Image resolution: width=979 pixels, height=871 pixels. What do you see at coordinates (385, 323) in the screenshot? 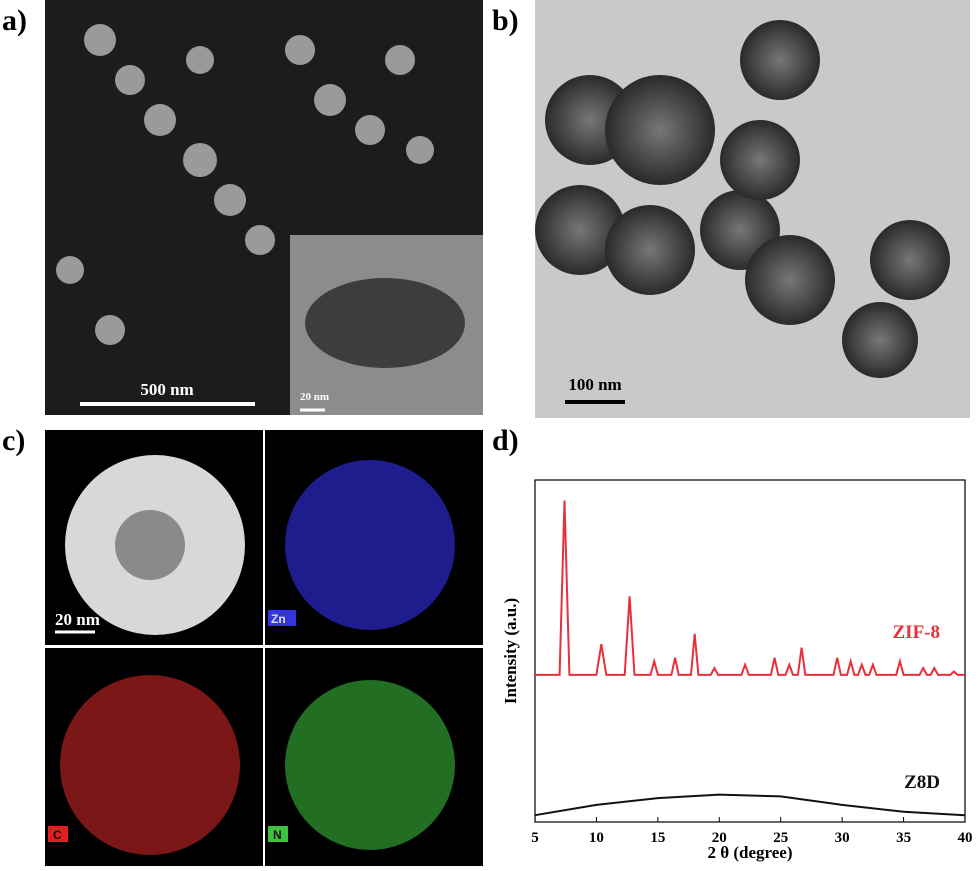
I see `inset-particle` at bounding box center [385, 323].